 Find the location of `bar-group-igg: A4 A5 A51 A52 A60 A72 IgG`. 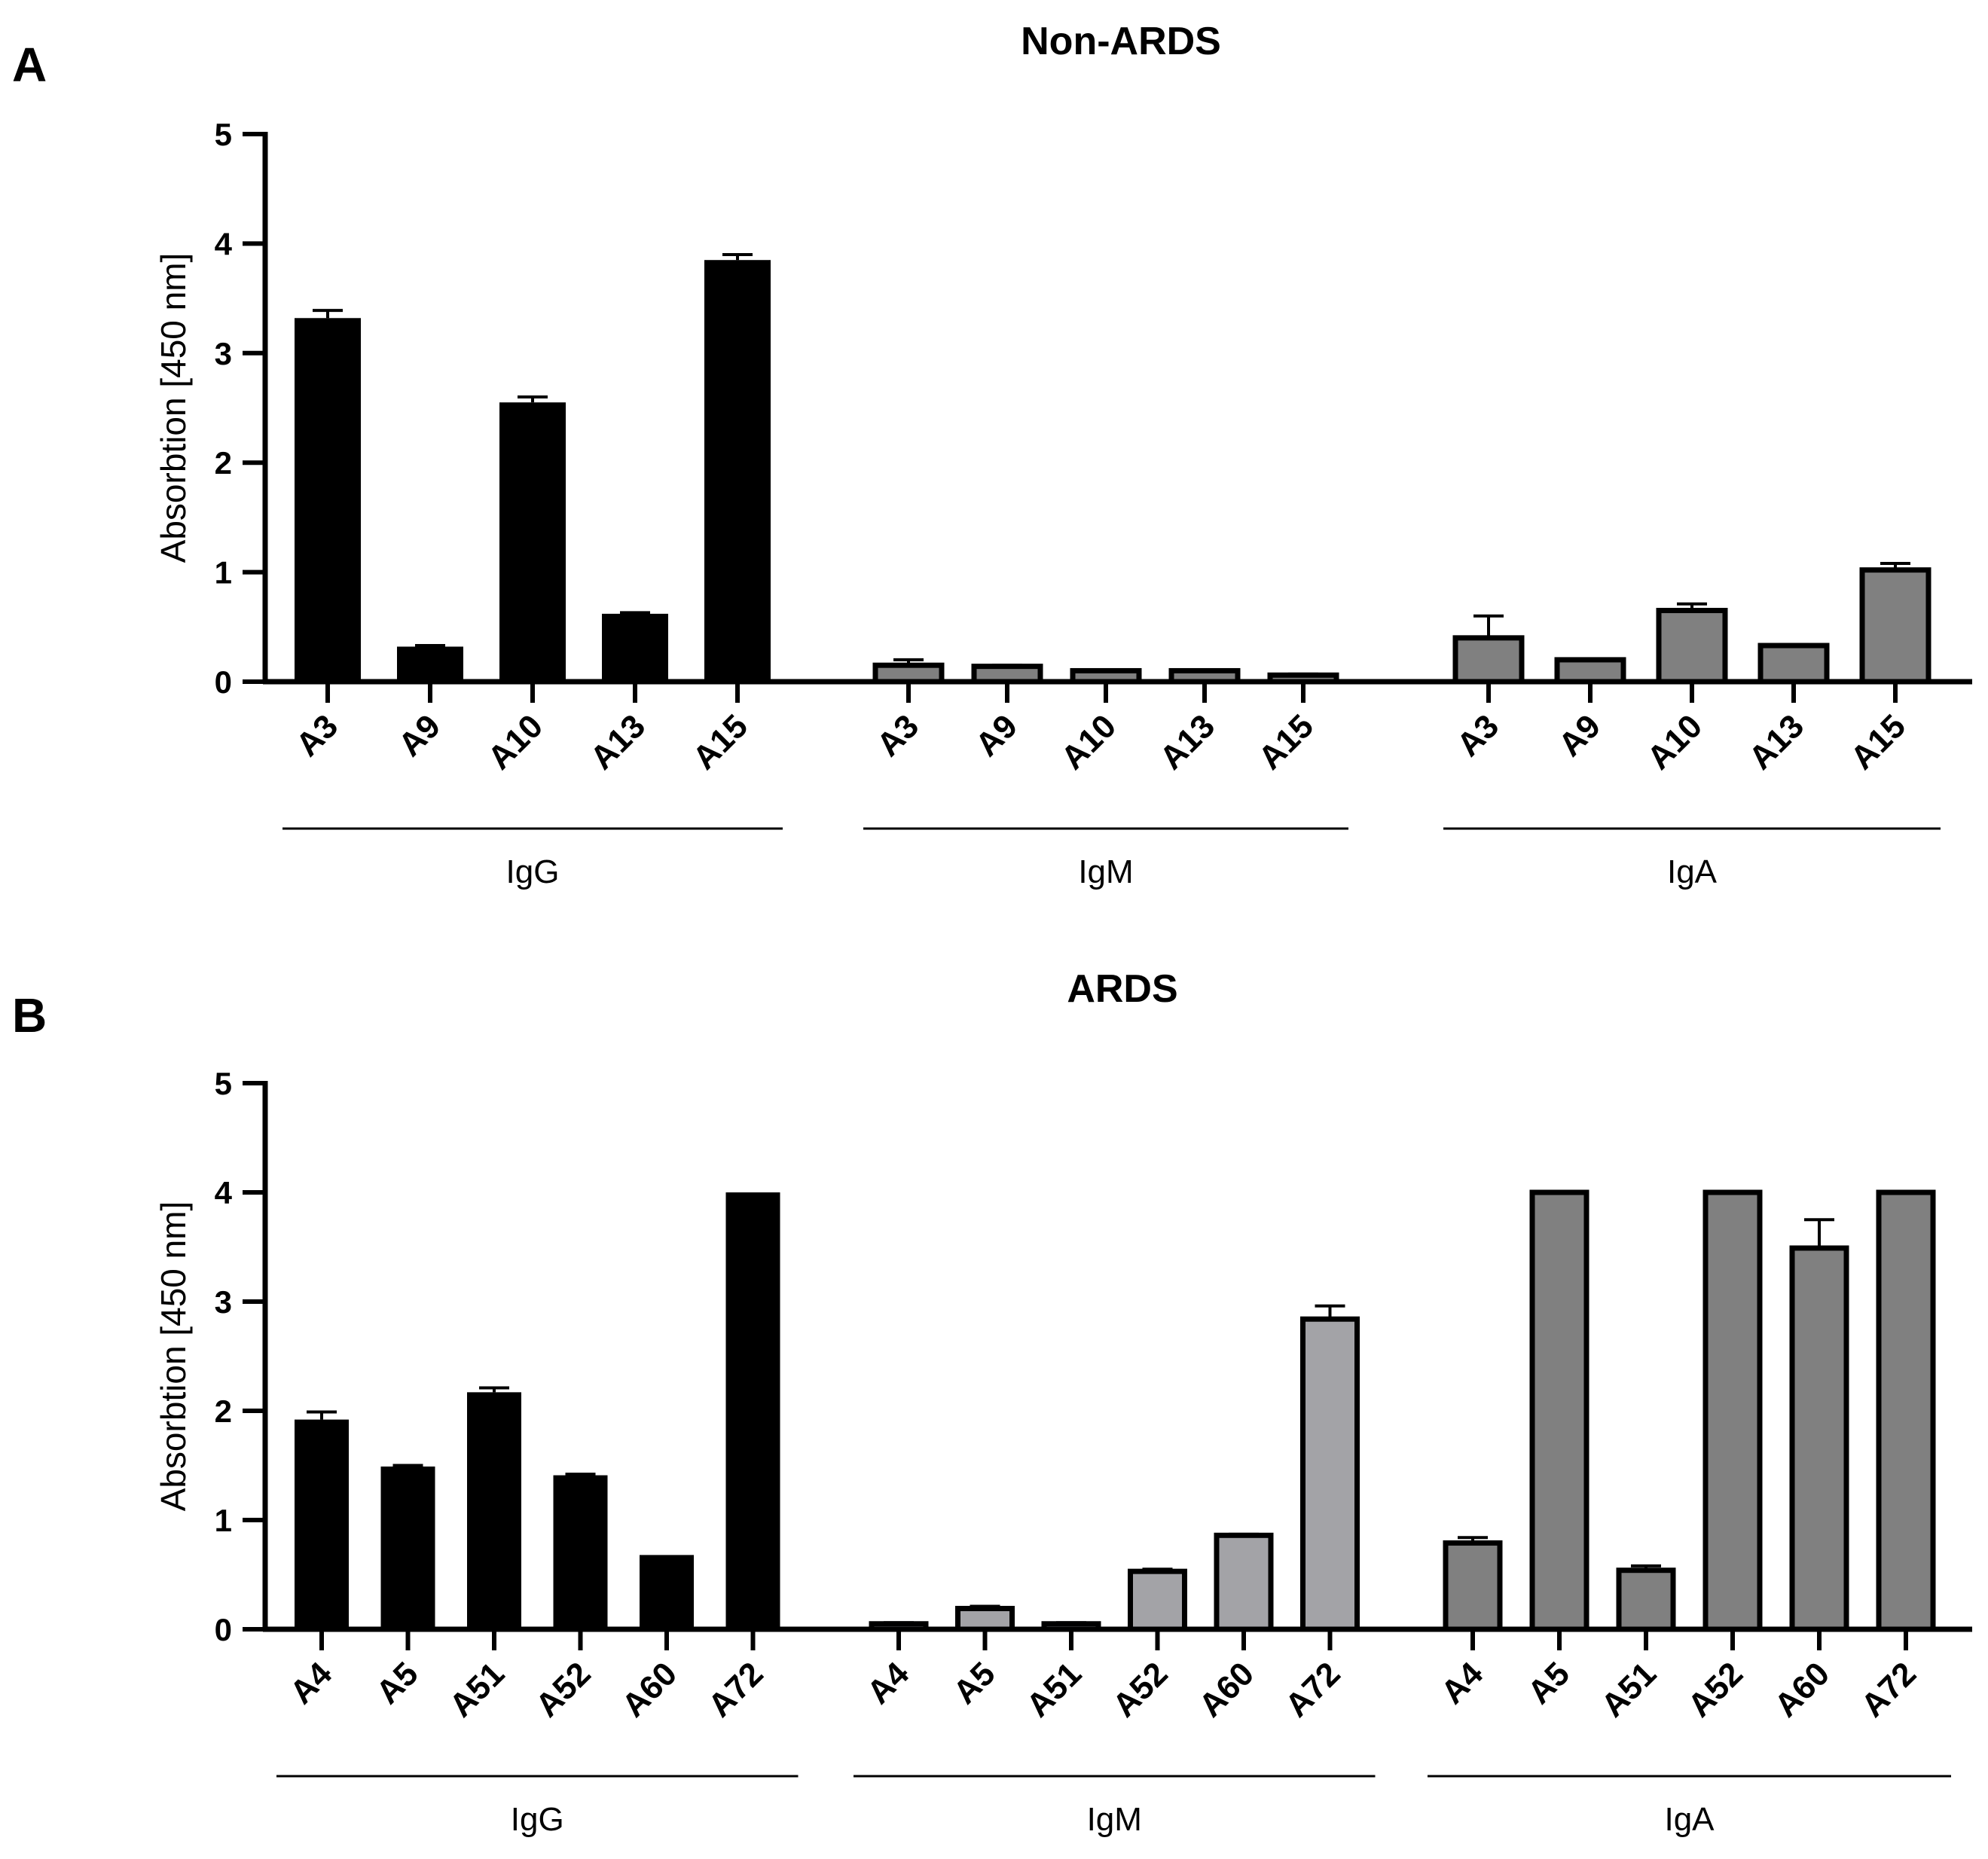

bar-group-igg: A4 A5 A51 A52 A60 A72 IgG is located at coordinates (537, 1515).